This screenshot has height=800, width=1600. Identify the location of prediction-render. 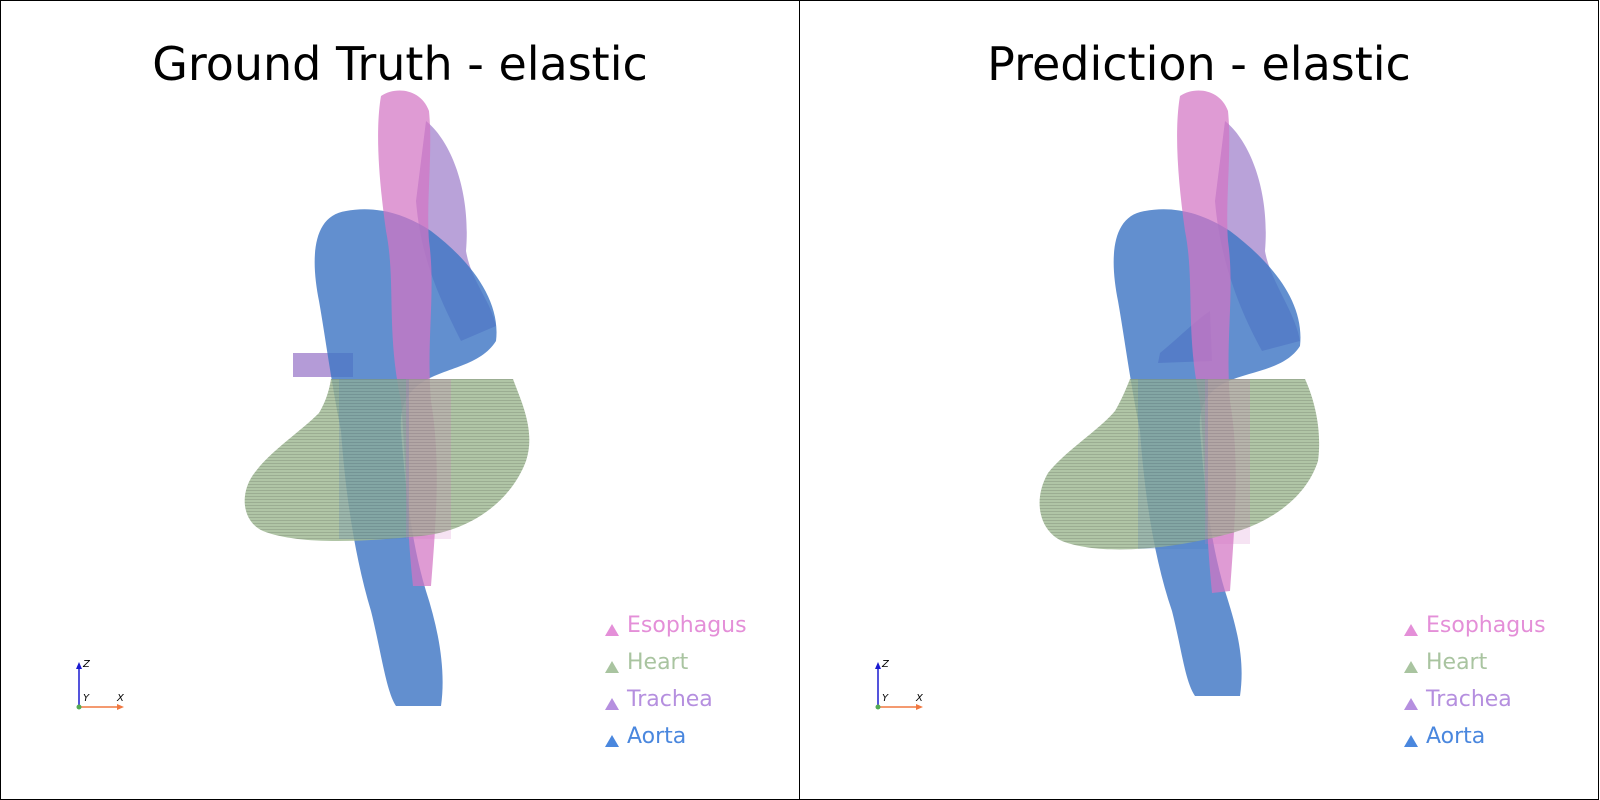
(1179, 393).